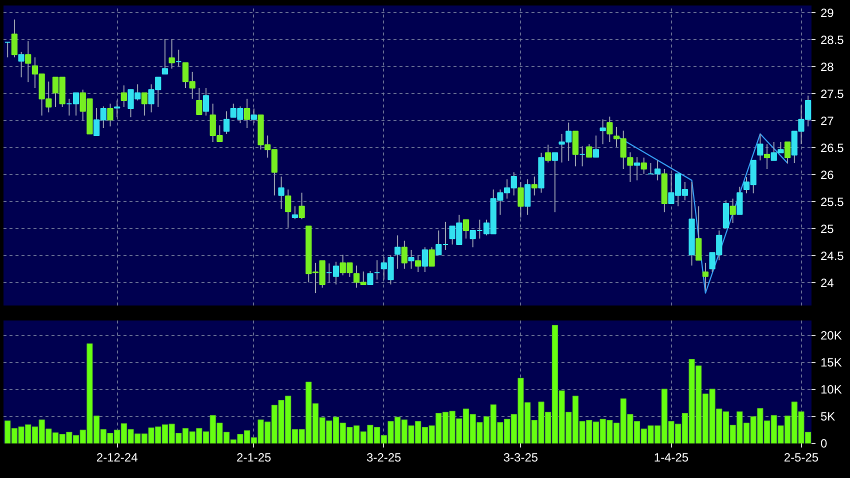 The width and height of the screenshot is (850, 478). I want to click on y-tick-label: 25.5, so click(832, 201).